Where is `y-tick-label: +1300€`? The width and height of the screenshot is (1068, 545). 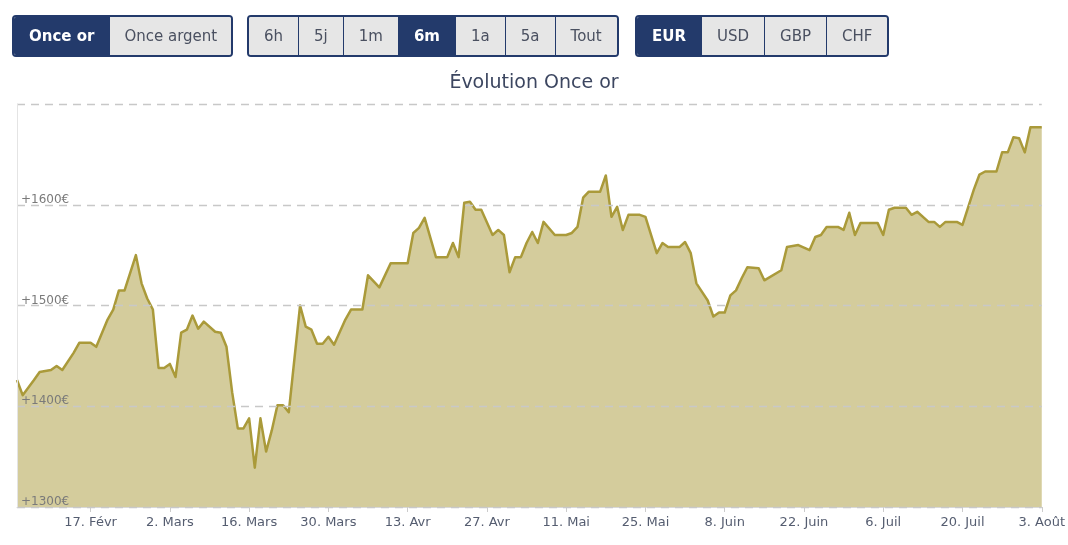 y-tick-label: +1300€ is located at coordinates (45, 501).